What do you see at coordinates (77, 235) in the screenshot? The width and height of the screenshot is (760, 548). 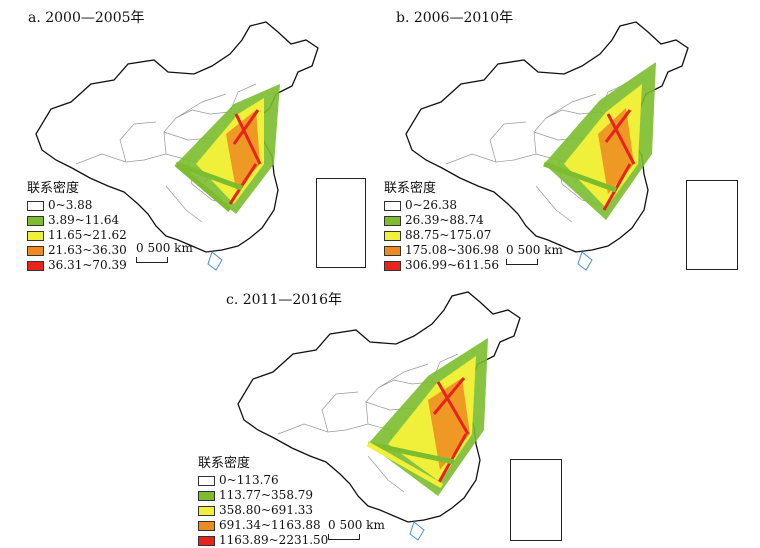 I see `legend-item: 11.65~21.62` at bounding box center [77, 235].